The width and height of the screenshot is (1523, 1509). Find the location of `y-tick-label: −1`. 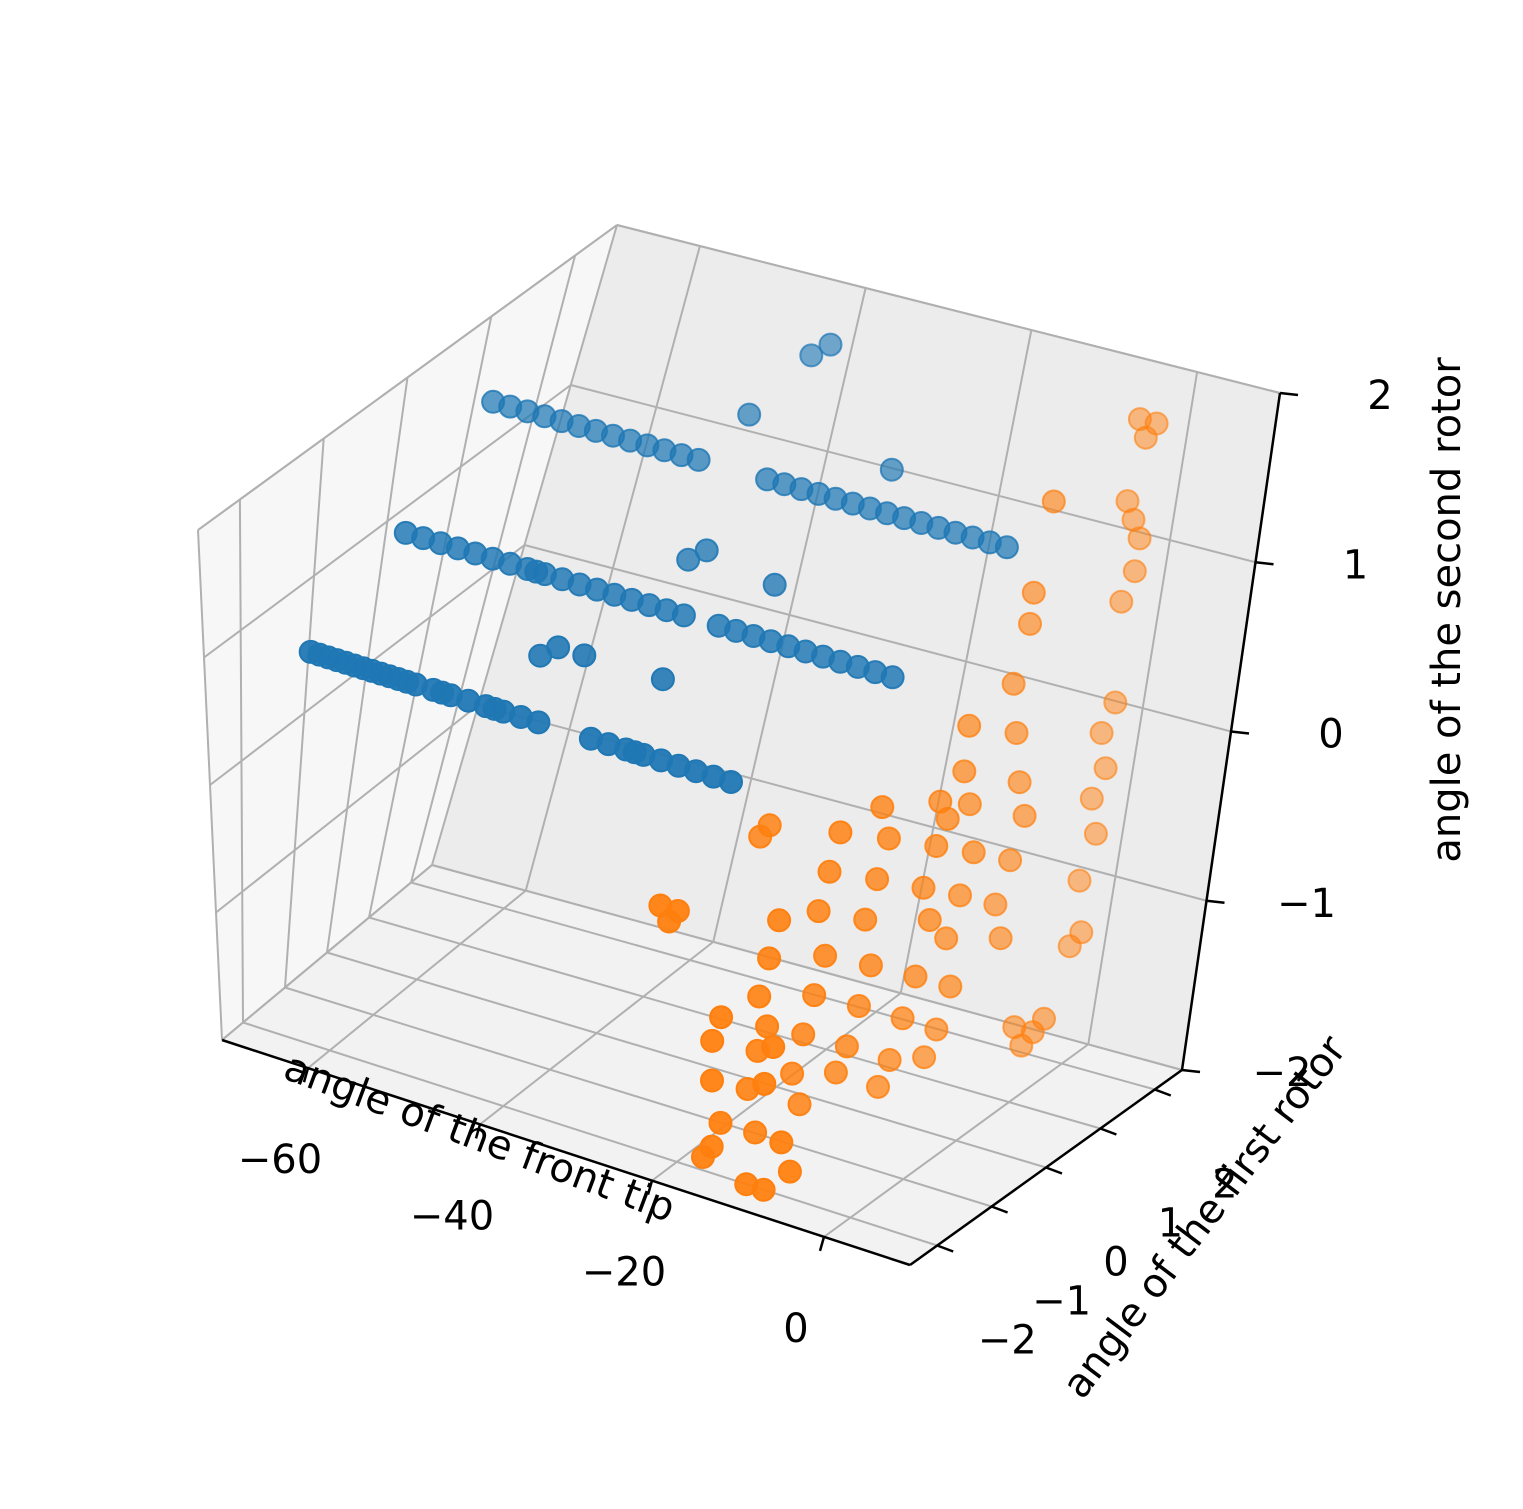

y-tick-label: −1 is located at coordinates (1061, 1302).